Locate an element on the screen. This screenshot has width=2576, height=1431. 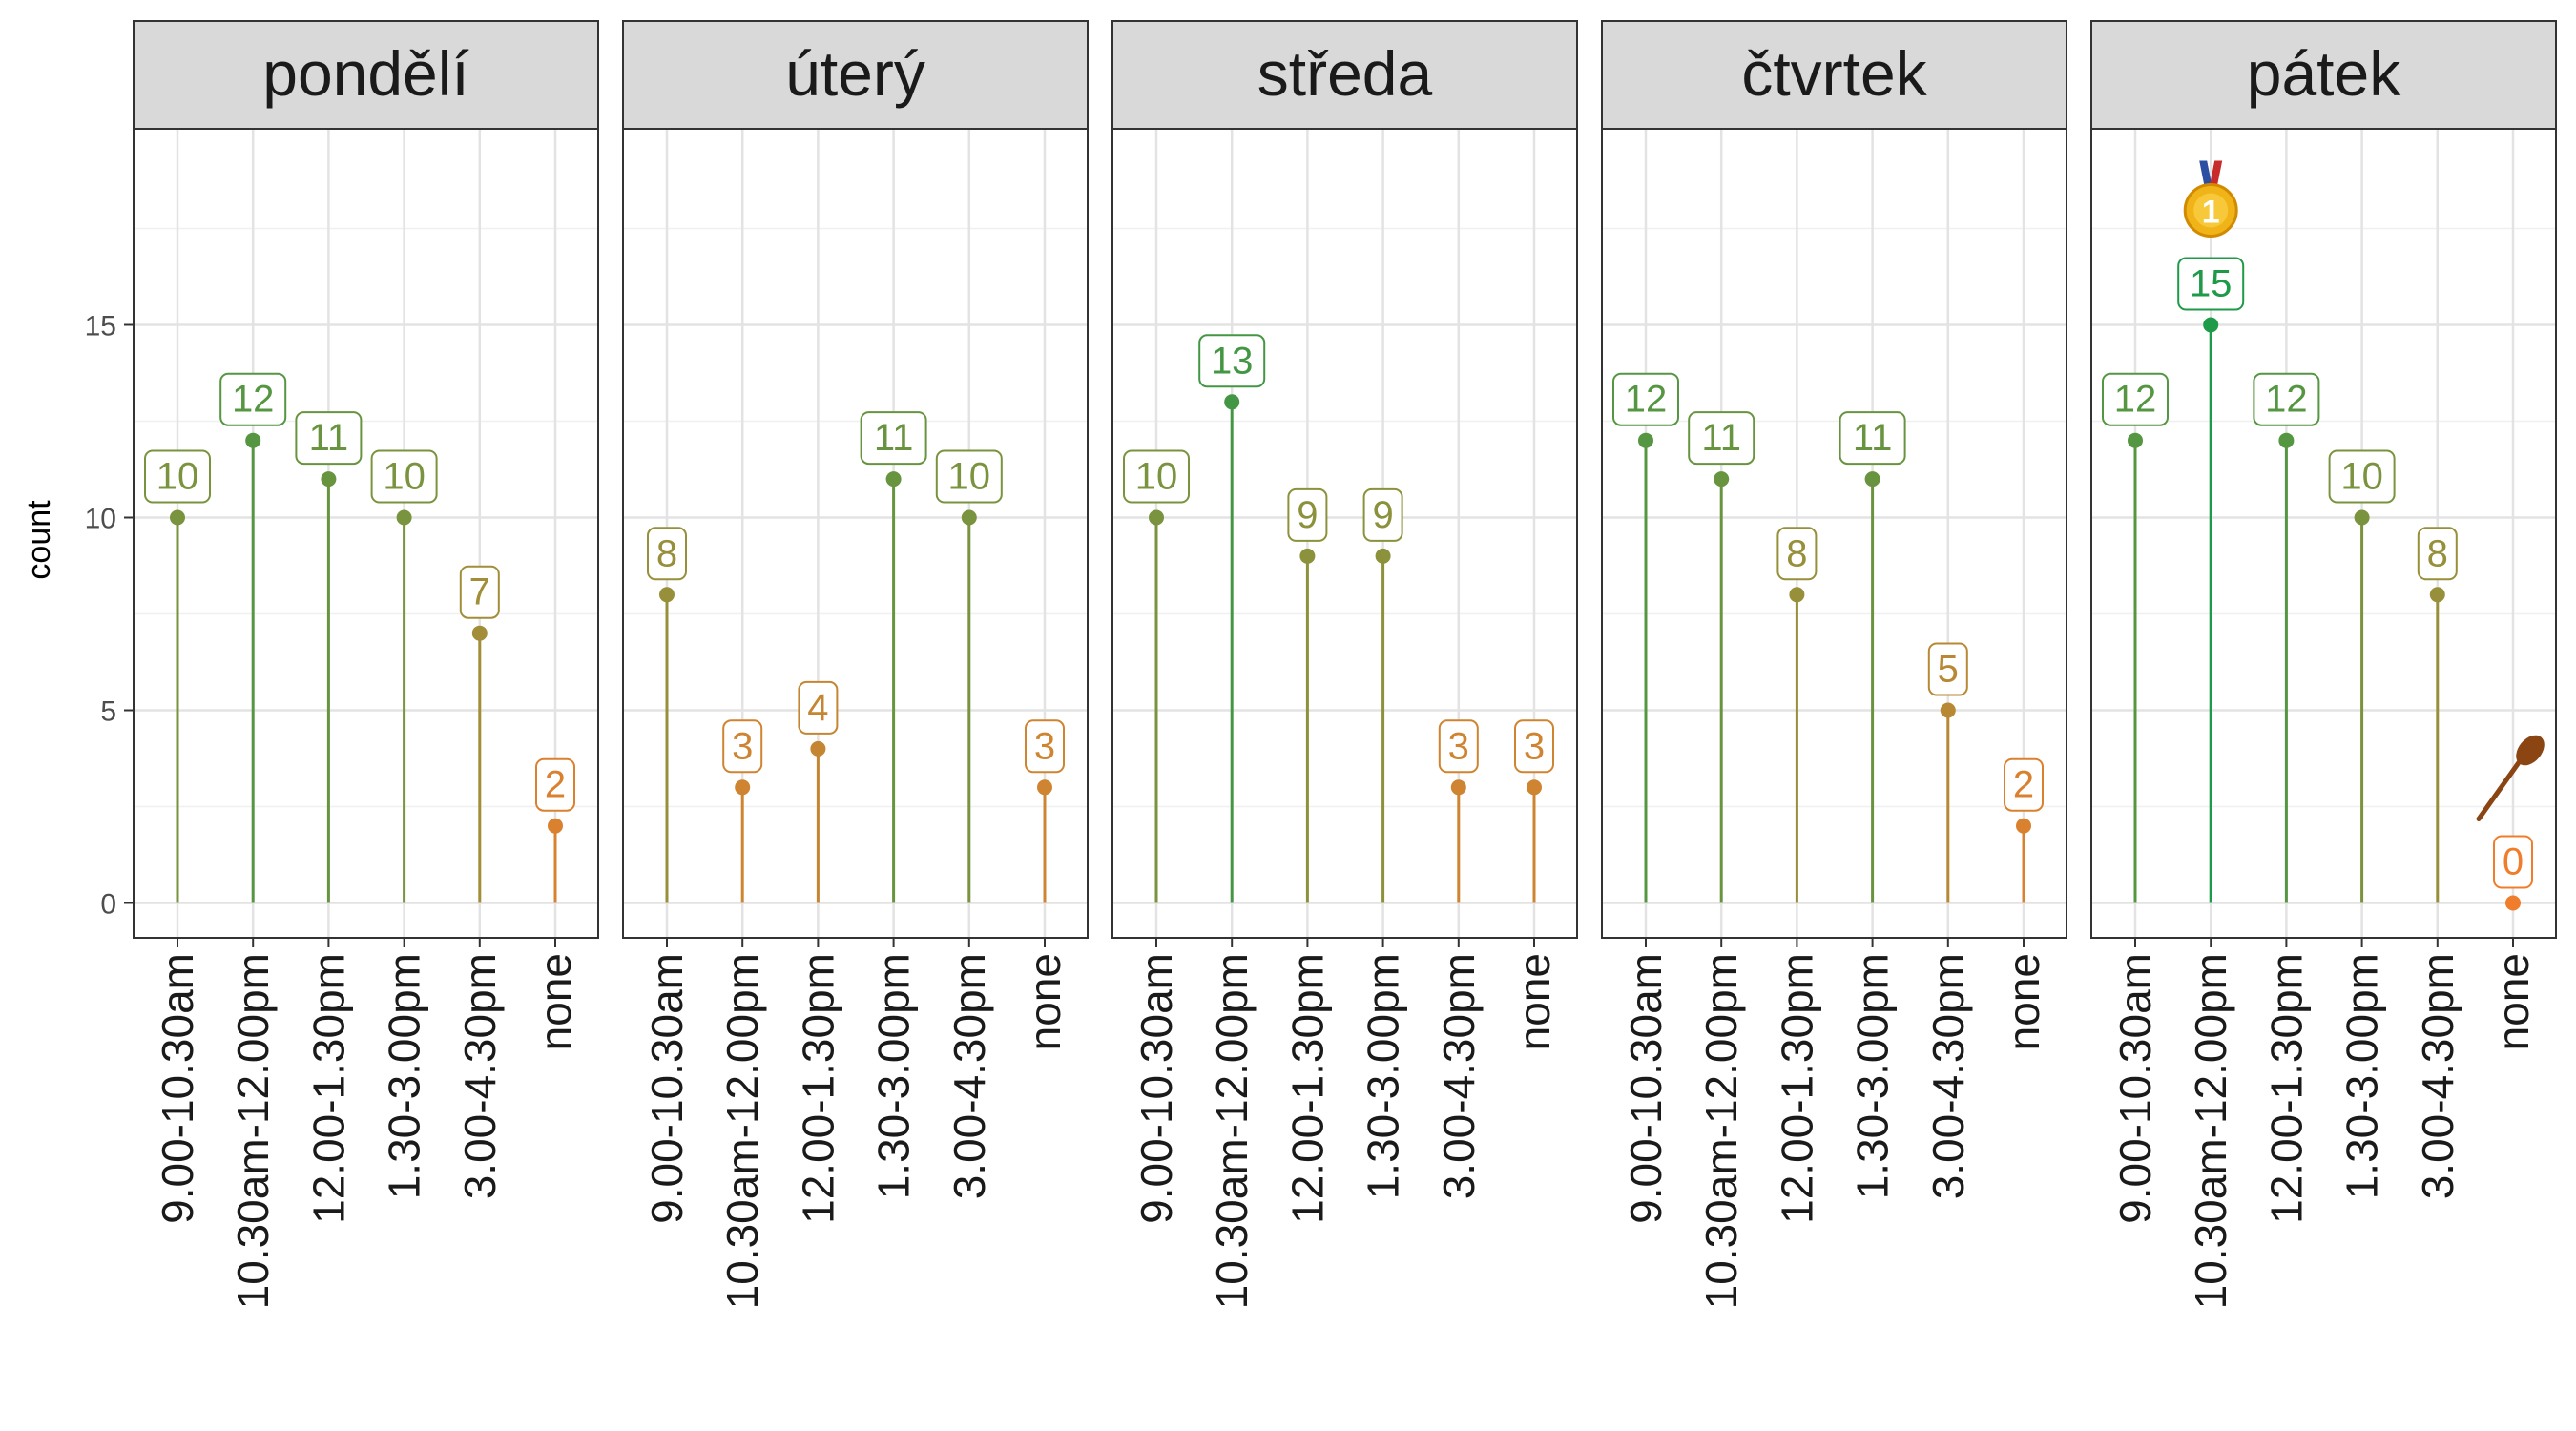
y-tick-label: 15 is located at coordinates (100, 326).